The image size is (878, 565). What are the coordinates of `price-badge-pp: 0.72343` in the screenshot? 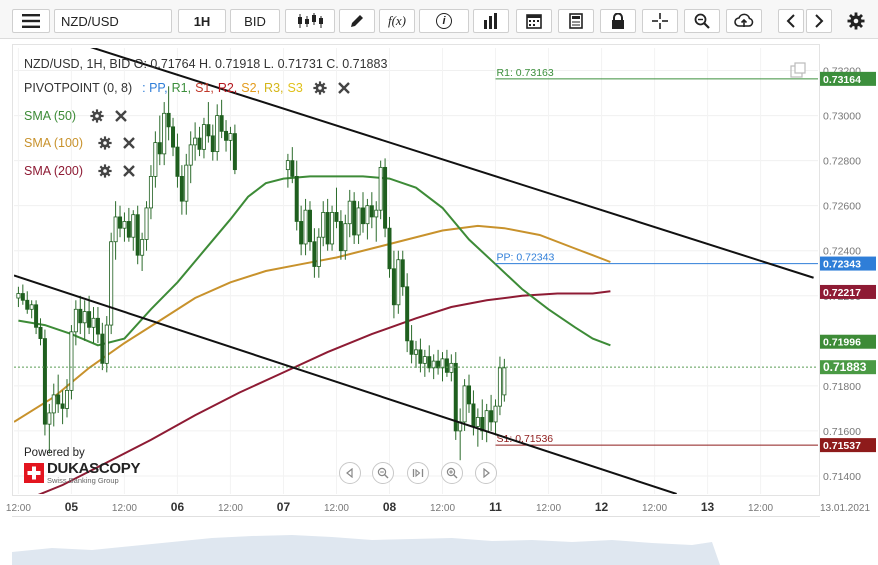 It's located at (842, 265).